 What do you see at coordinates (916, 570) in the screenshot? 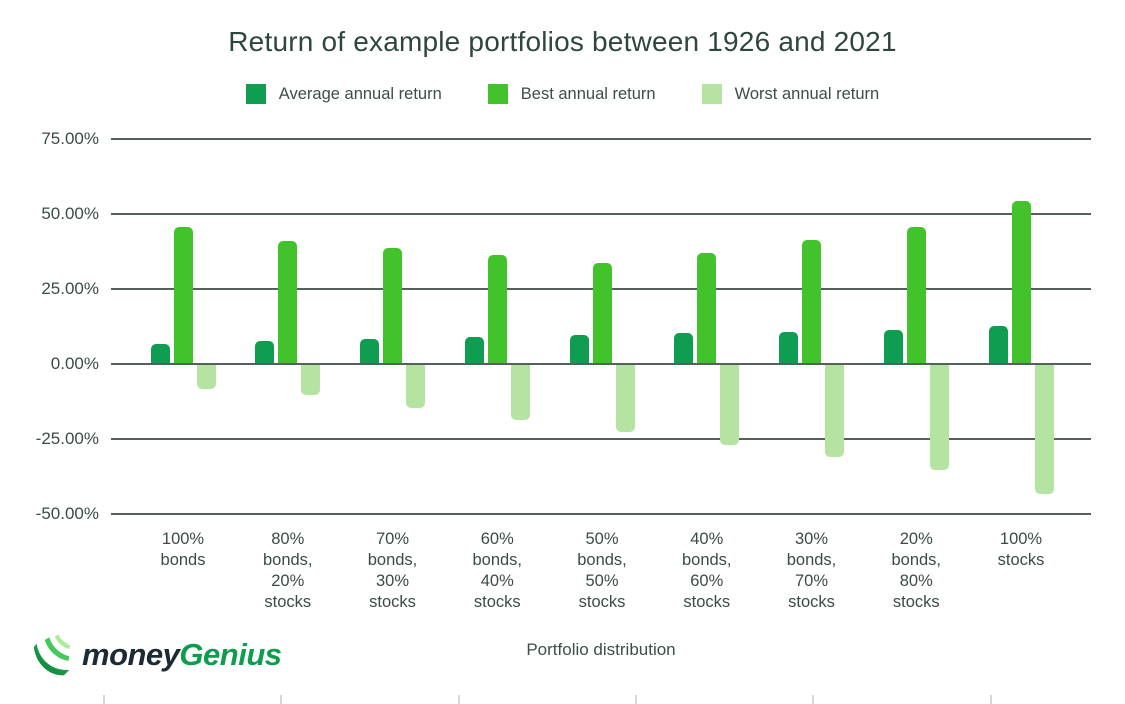
I see `x-axis-category-label-7: 20% bonds, 80% stocks` at bounding box center [916, 570].